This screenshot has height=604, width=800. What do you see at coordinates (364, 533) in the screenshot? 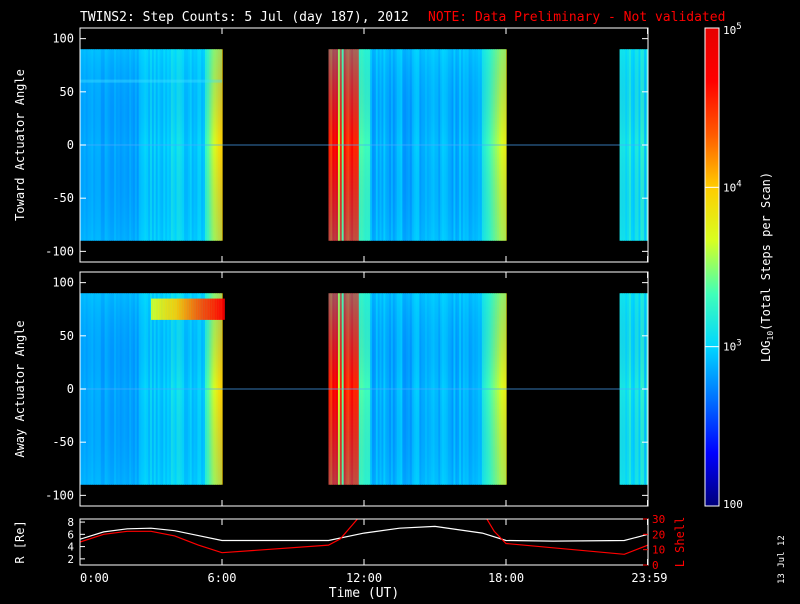
I see `r-series-line` at bounding box center [364, 533].